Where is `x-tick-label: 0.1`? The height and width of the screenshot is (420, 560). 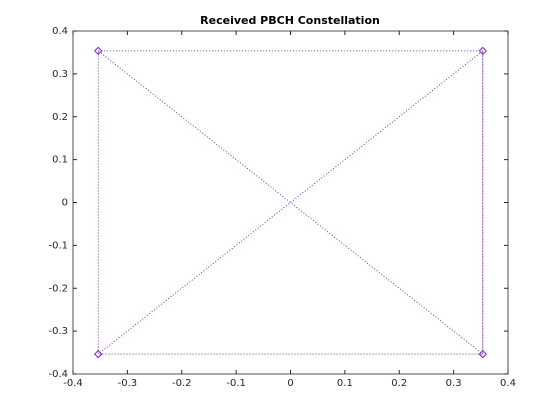 x-tick-label: 0.1 is located at coordinates (345, 383).